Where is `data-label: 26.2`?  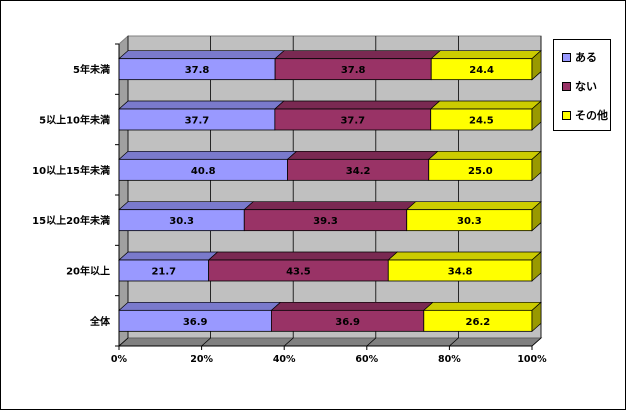 data-label: 26.2 is located at coordinates (478, 322).